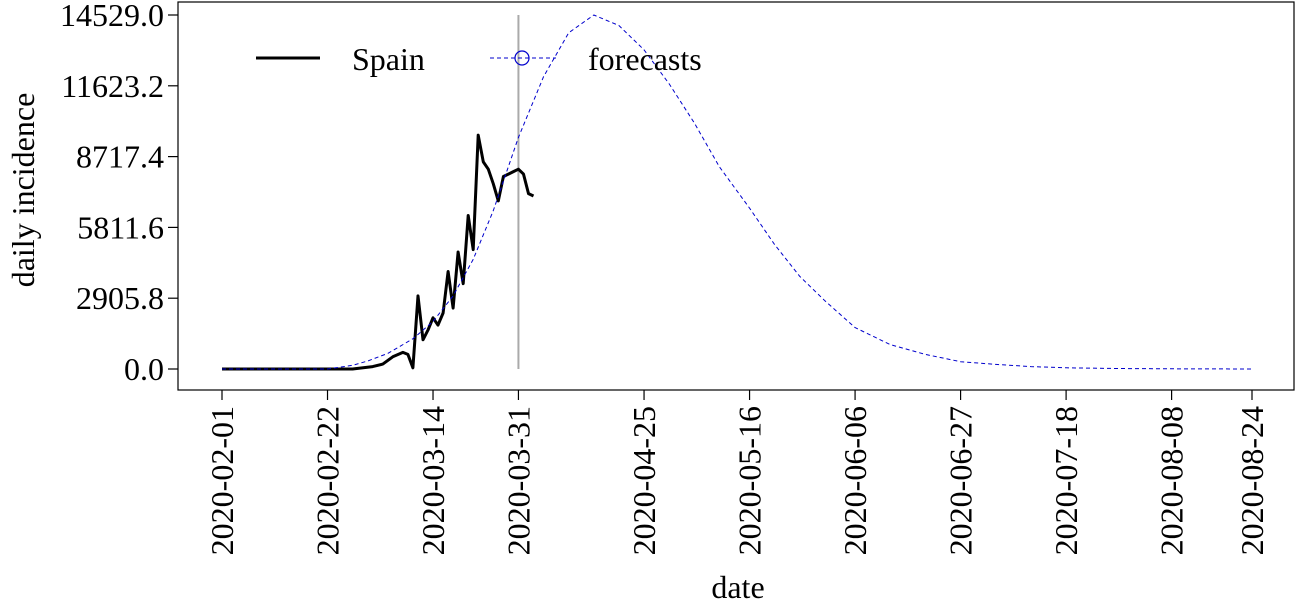 Image resolution: width=1296 pixels, height=600 pixels. What do you see at coordinates (112, 86) in the screenshot?
I see `y-tick-label: 11623.2` at bounding box center [112, 86].